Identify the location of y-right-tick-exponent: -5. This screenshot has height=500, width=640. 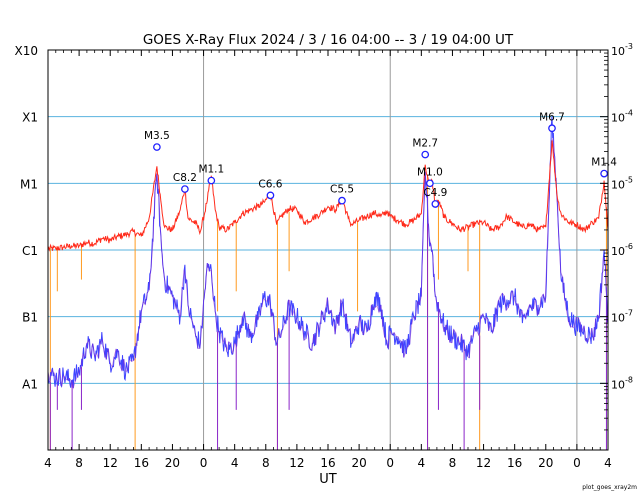
(629, 179).